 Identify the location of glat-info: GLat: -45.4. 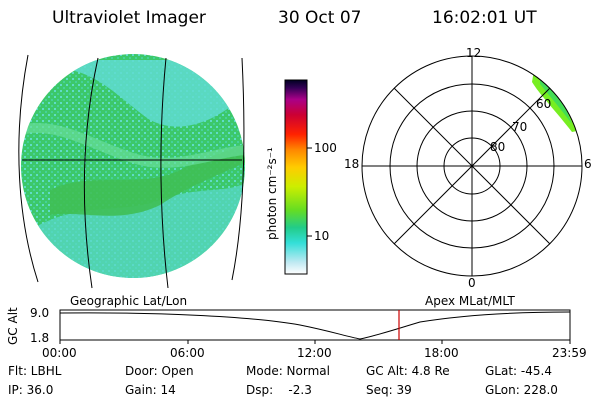
(518, 371).